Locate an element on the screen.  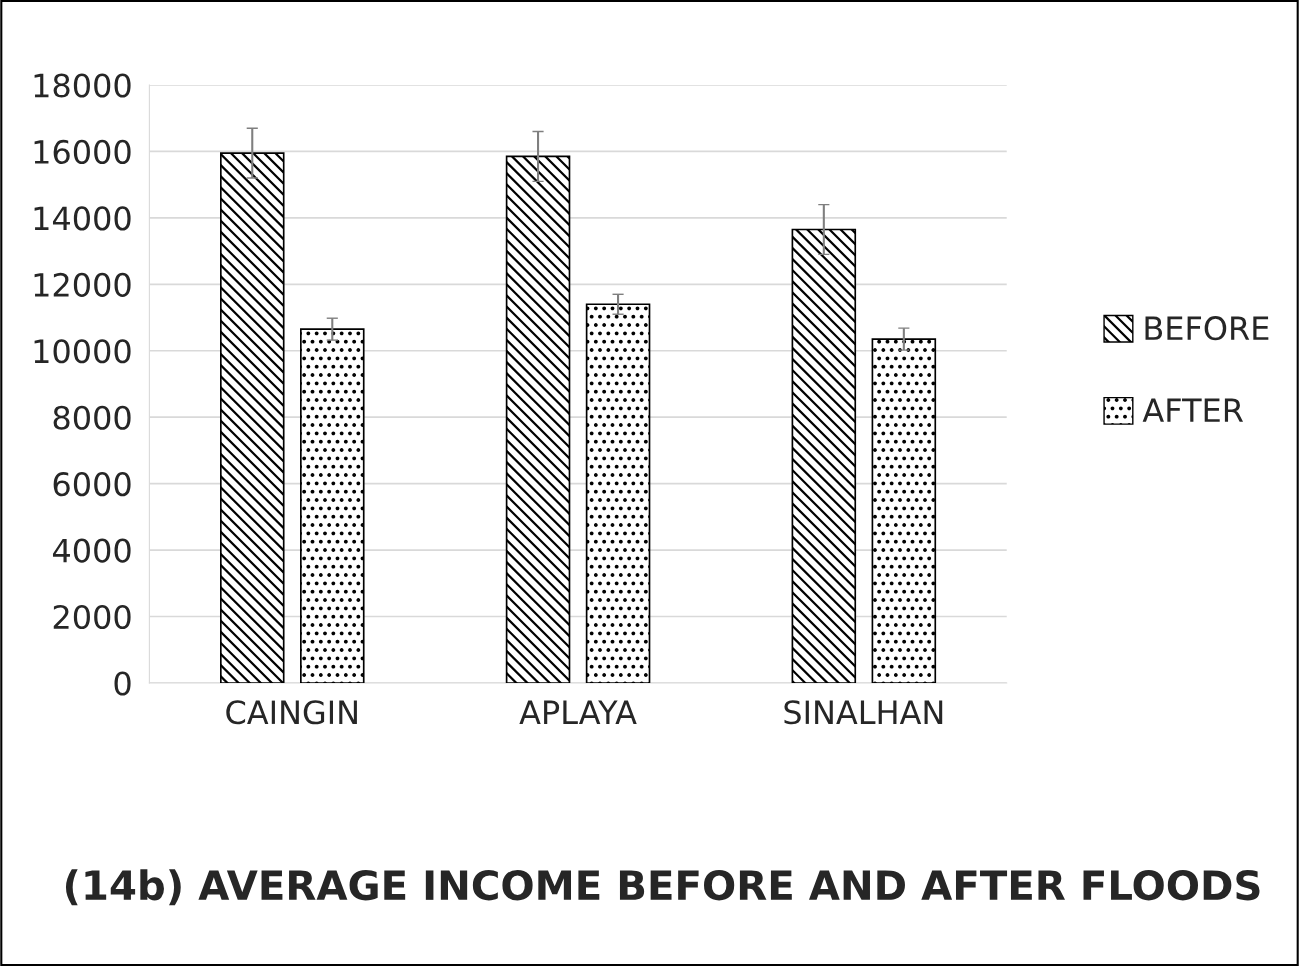
y-tick-label: 12000 is located at coordinates (82, 284).